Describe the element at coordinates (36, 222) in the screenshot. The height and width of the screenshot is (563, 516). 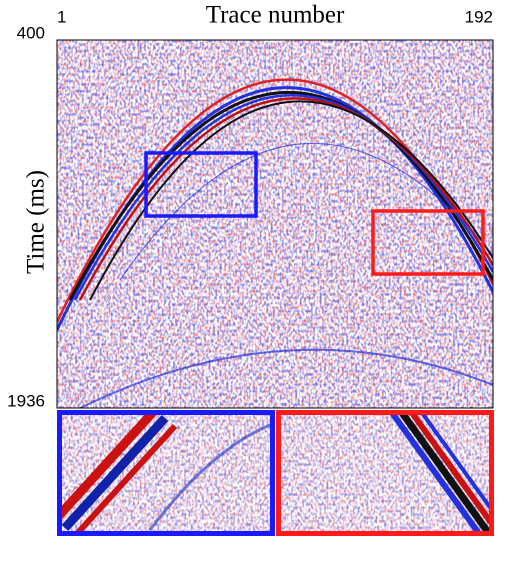
I see `y-axis-label: Time (ms)` at that location.